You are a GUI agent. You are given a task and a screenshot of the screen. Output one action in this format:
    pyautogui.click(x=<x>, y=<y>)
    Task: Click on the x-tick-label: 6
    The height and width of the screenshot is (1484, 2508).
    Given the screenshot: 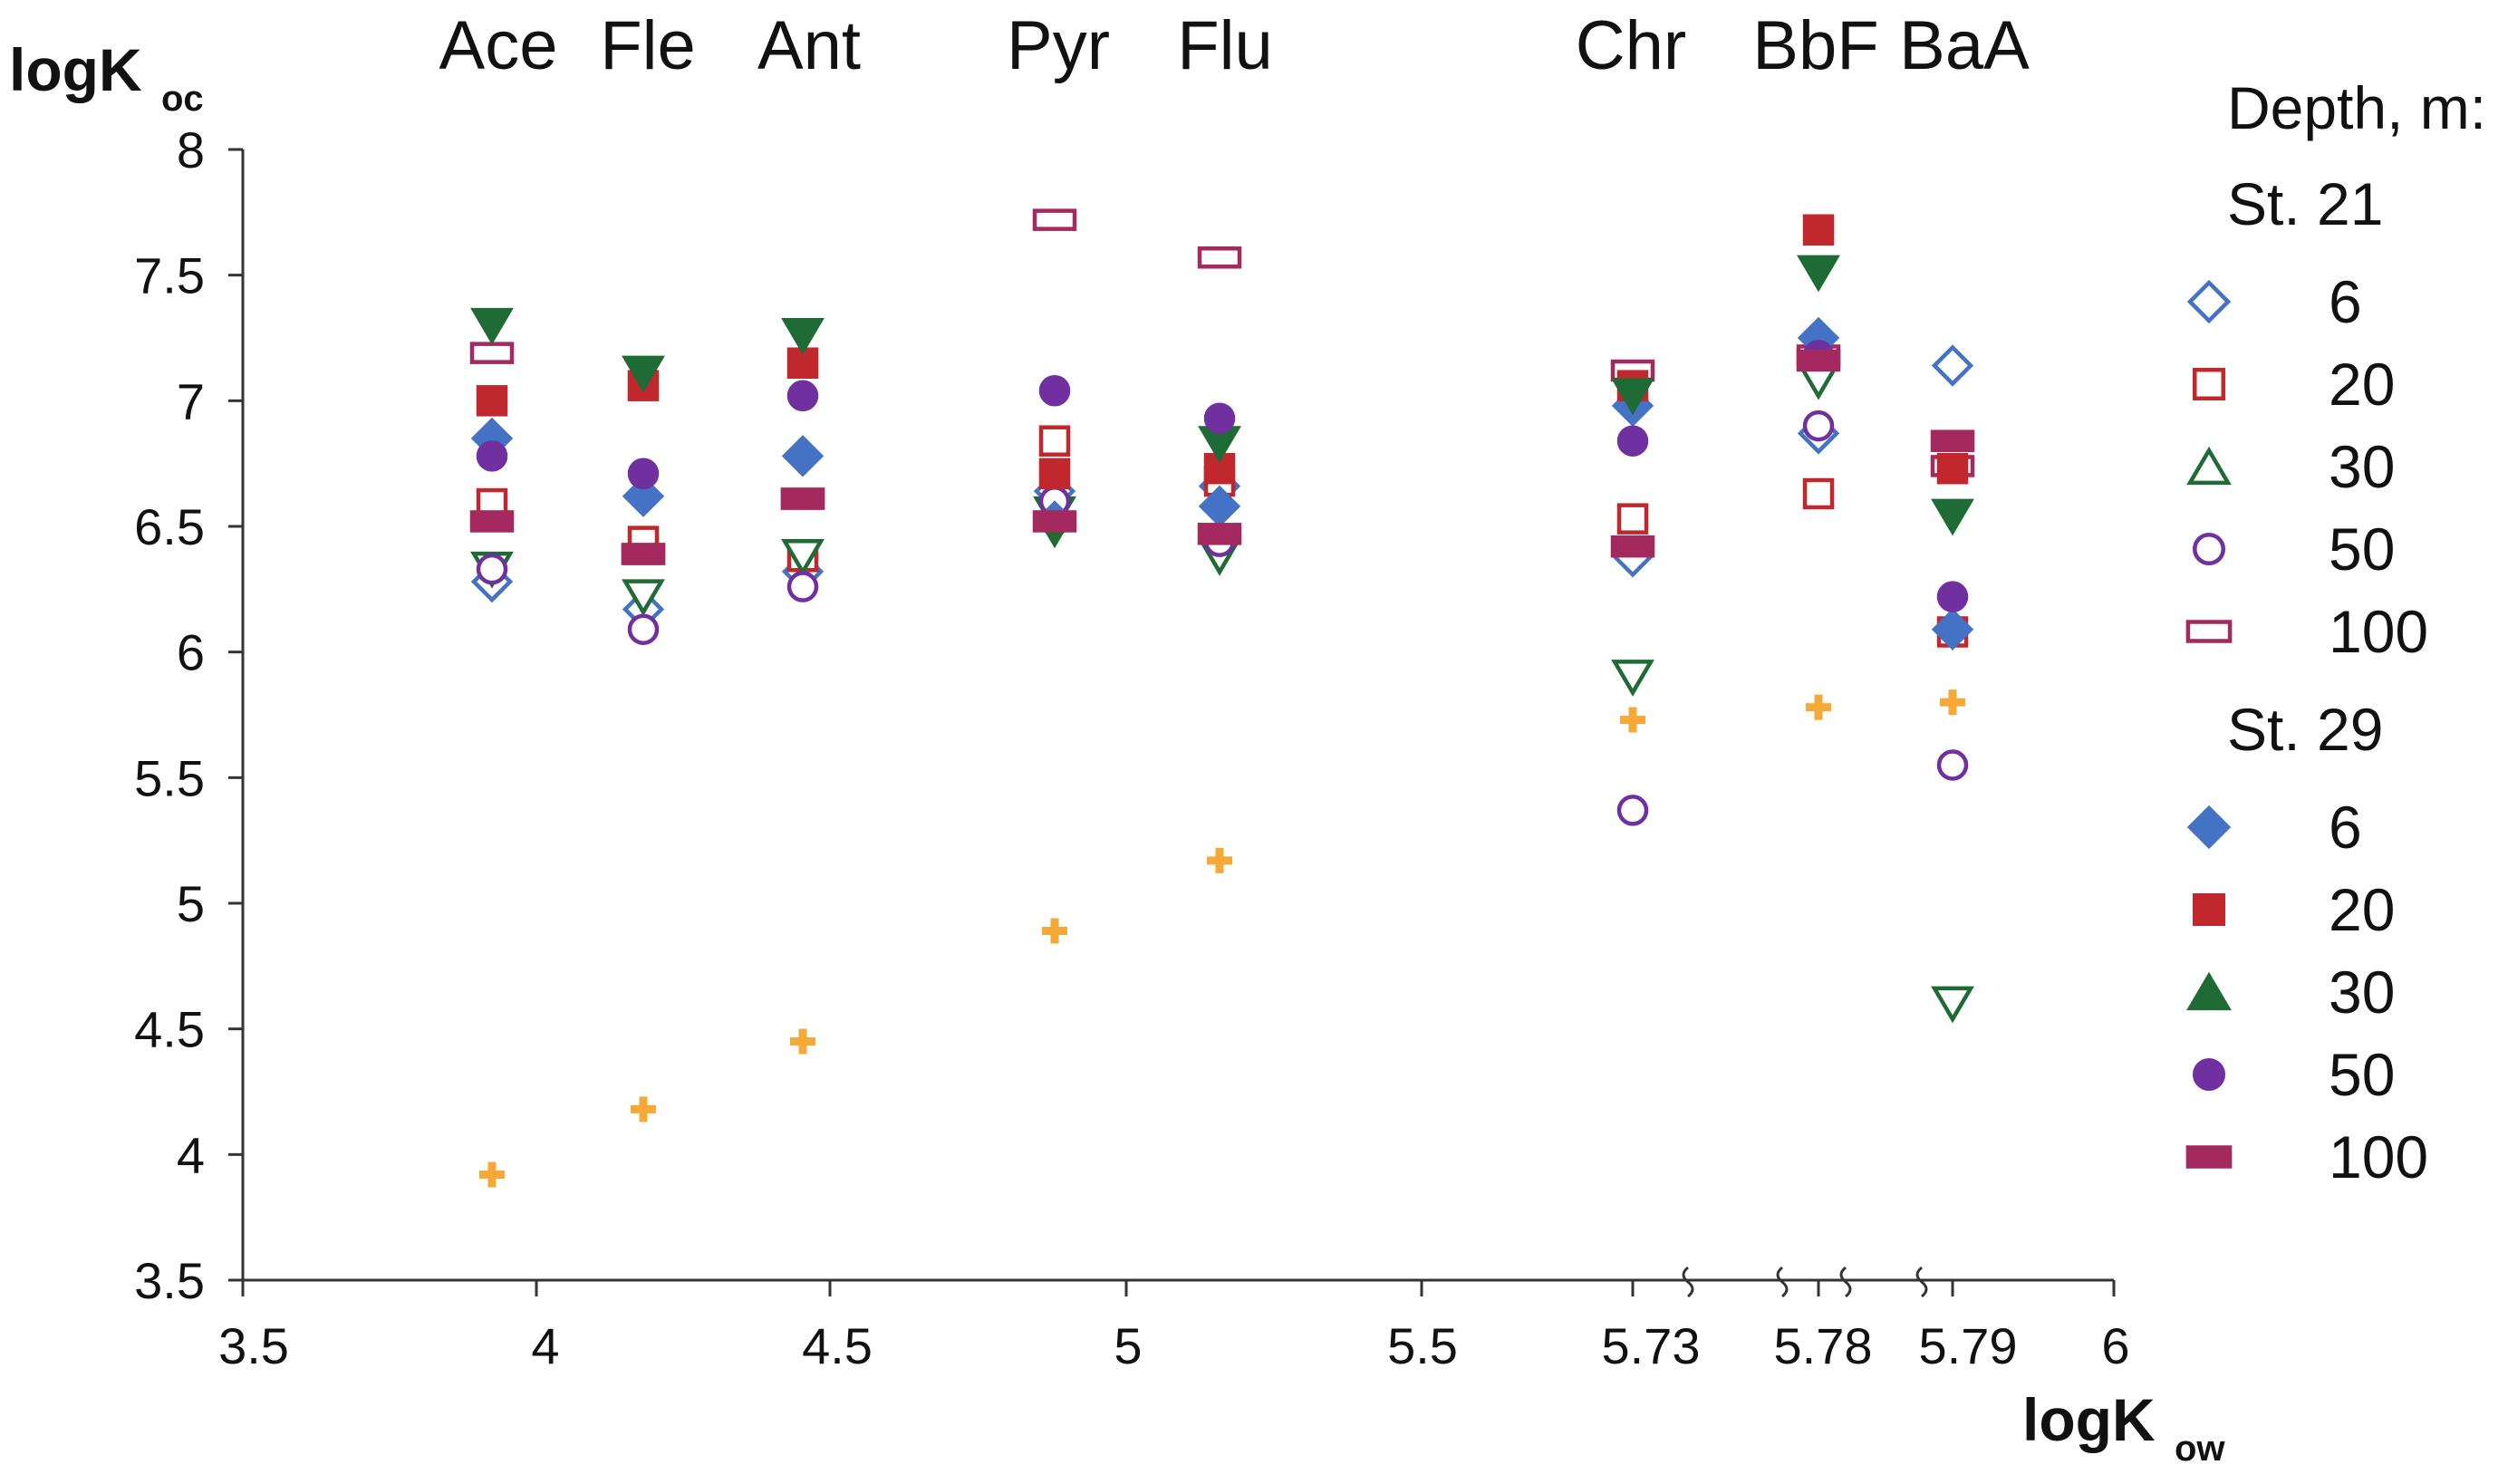 What is the action you would take?
    pyautogui.click(x=2115, y=1346)
    